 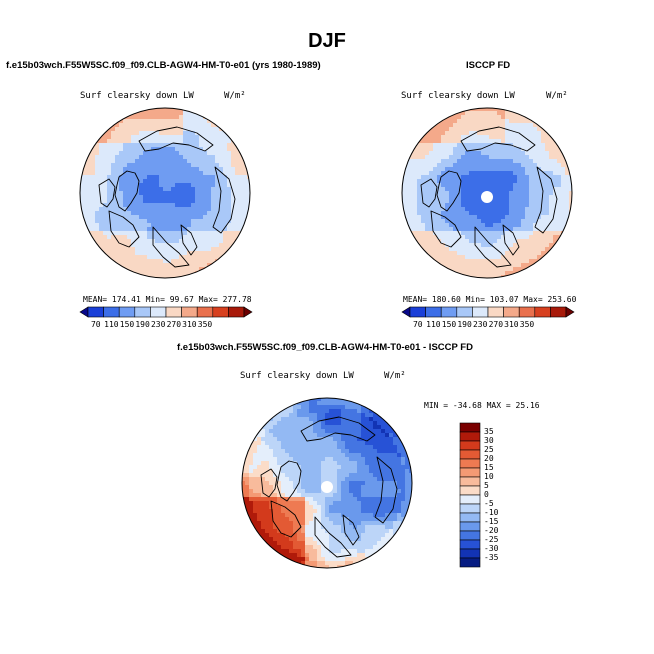 I want to click on panel2-colorbar-swatch, so click(x=511, y=312).